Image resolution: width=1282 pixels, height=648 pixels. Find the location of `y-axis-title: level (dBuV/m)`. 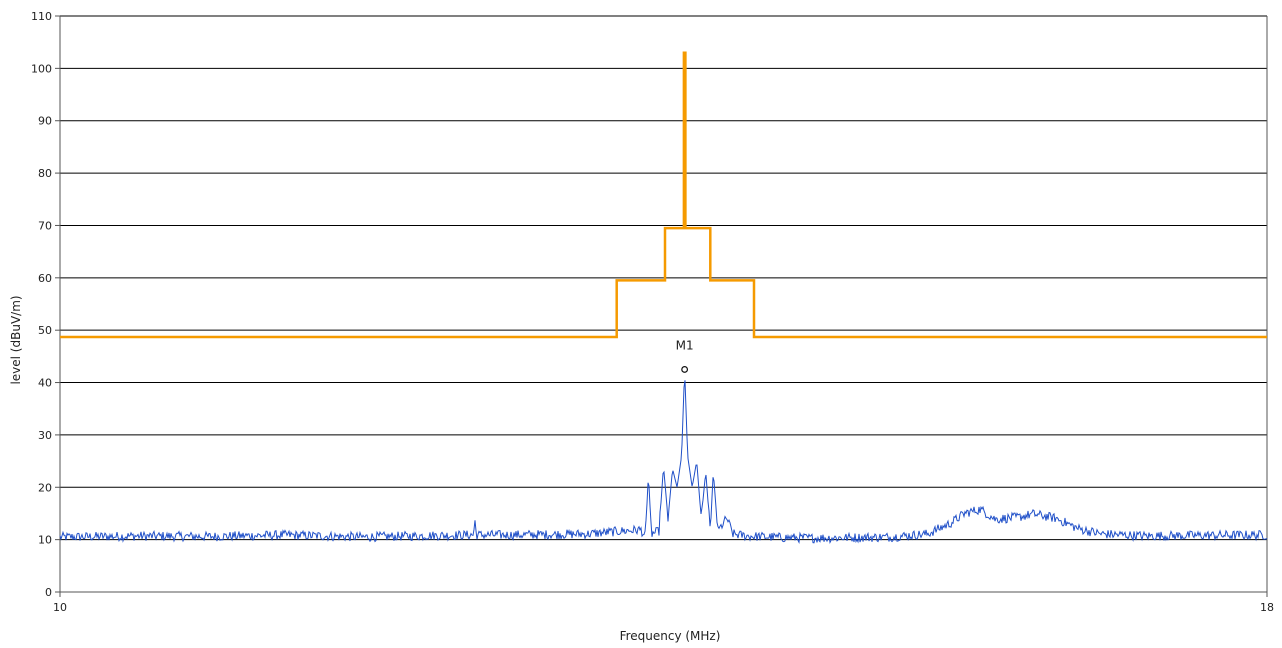

y-axis-title: level (dBuV/m) is located at coordinates (16, 339).